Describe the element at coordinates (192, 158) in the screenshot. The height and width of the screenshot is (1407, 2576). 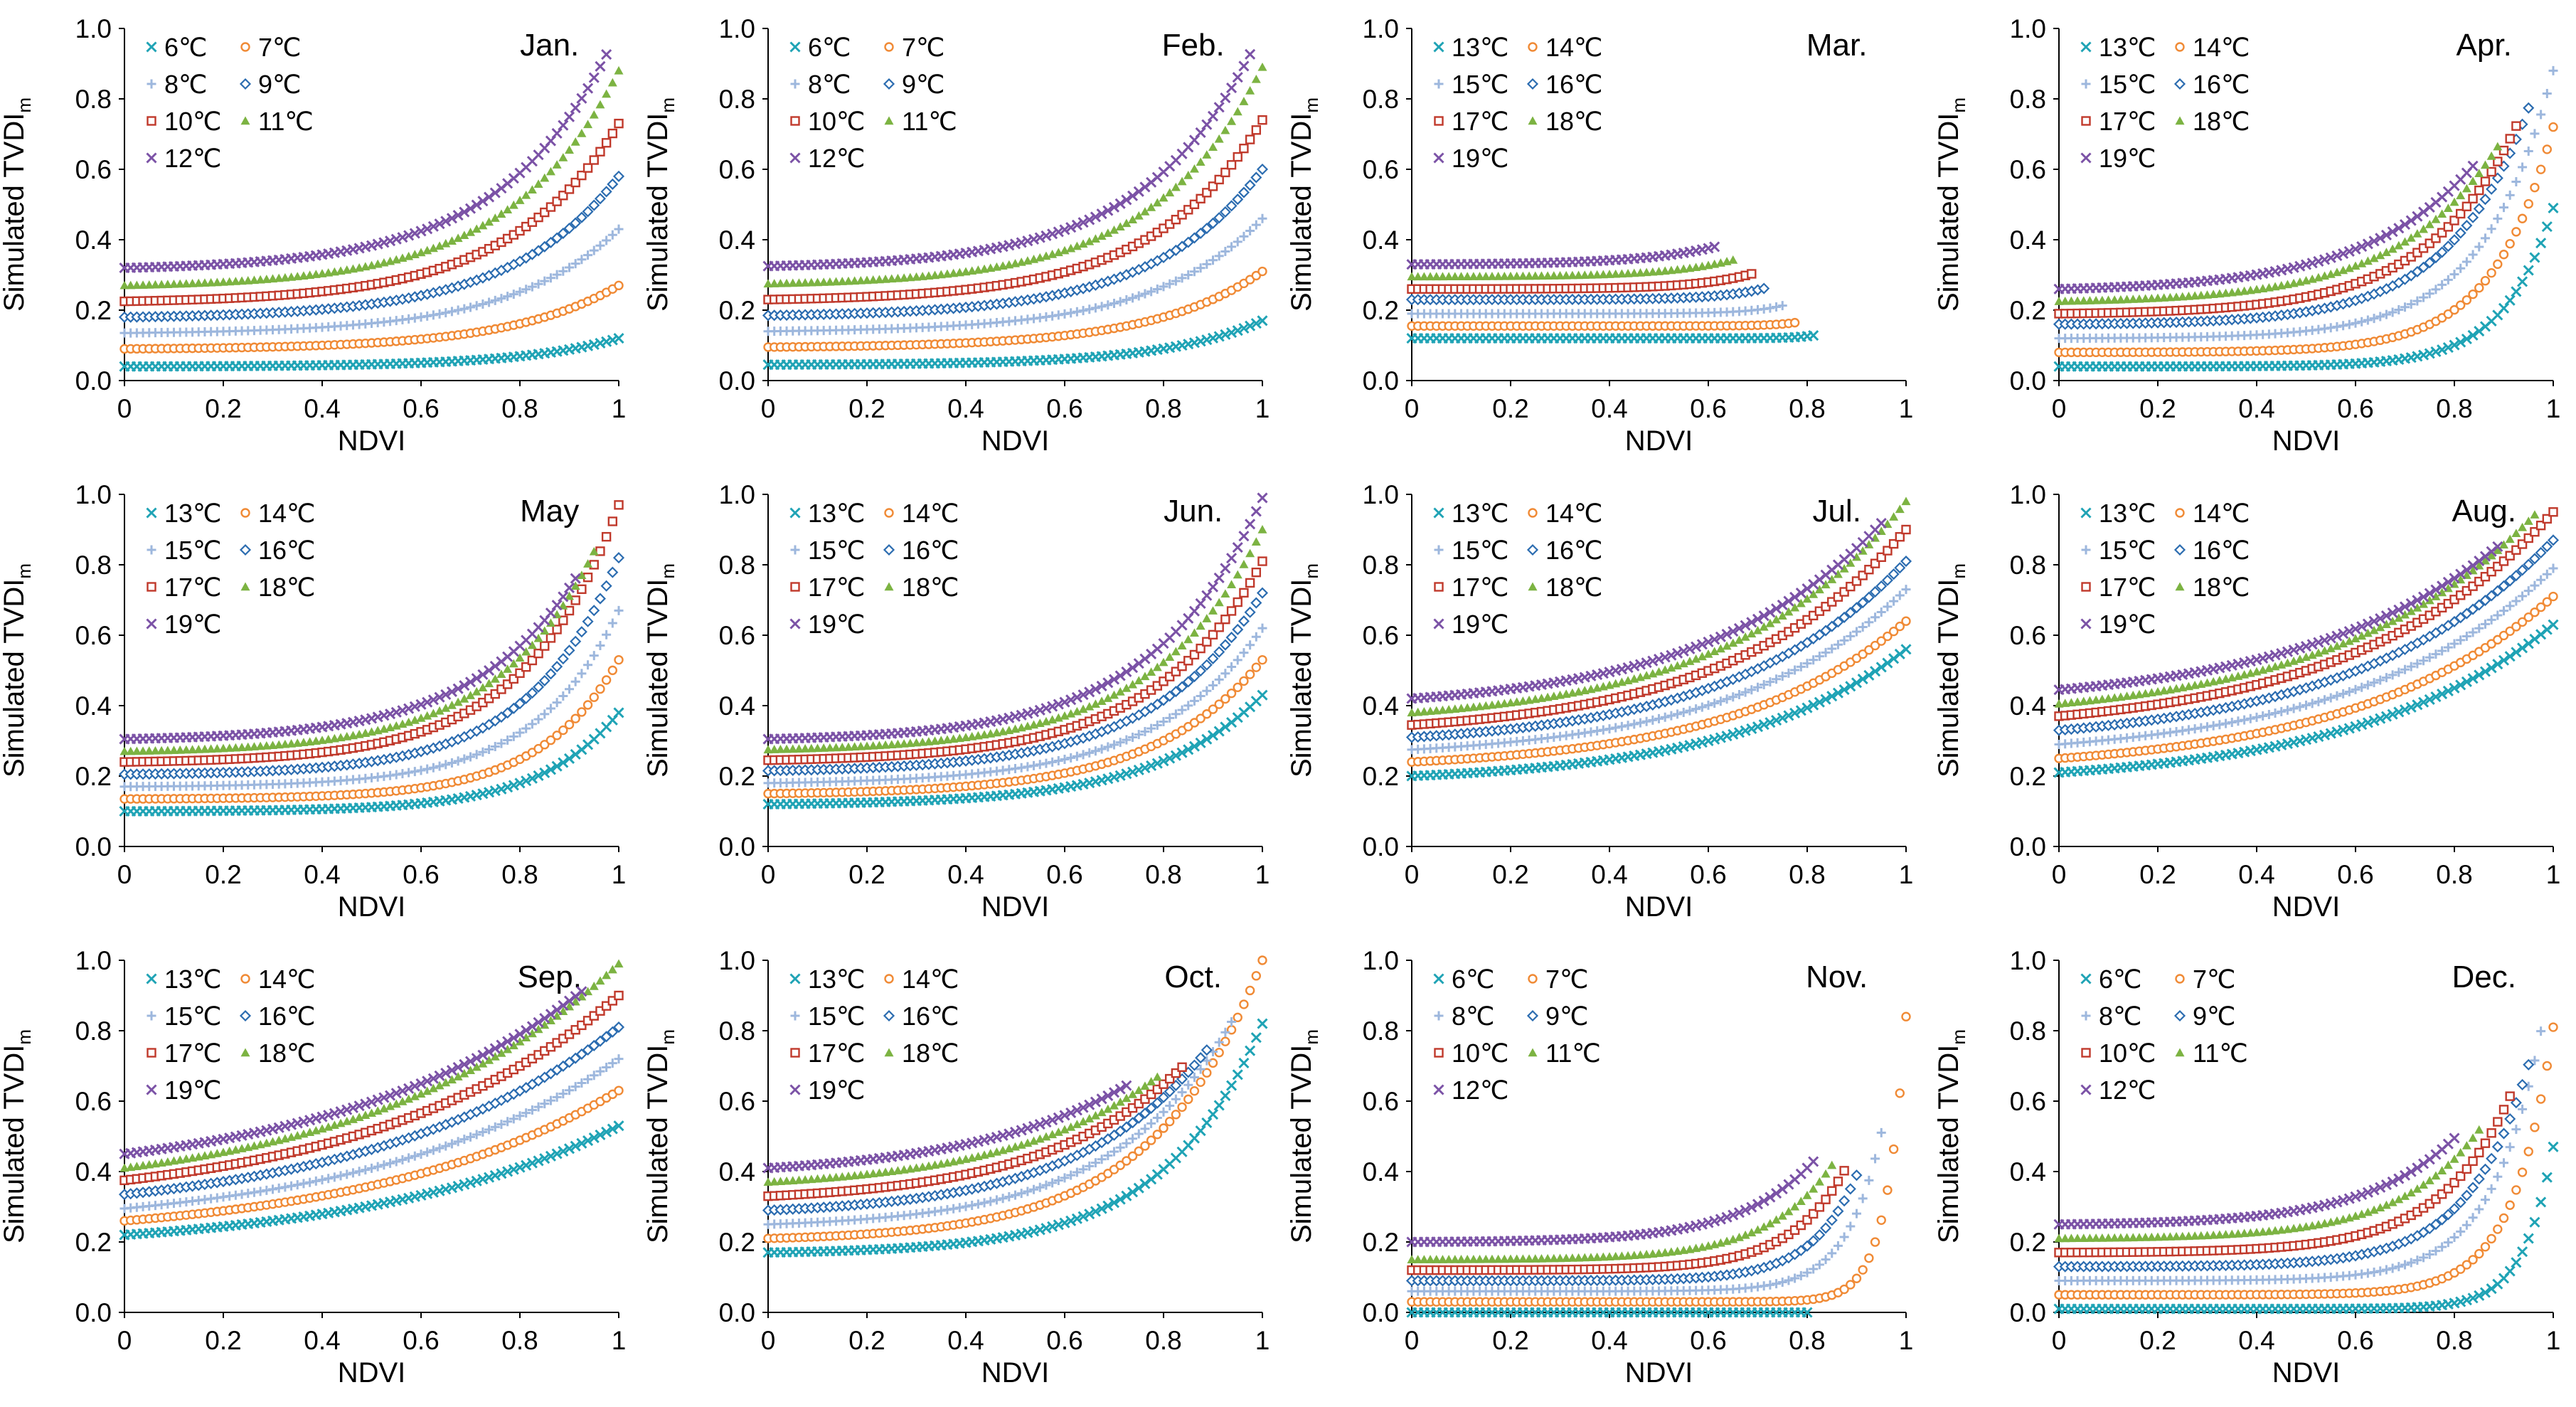
I see `legend-label: 12℃` at that location.